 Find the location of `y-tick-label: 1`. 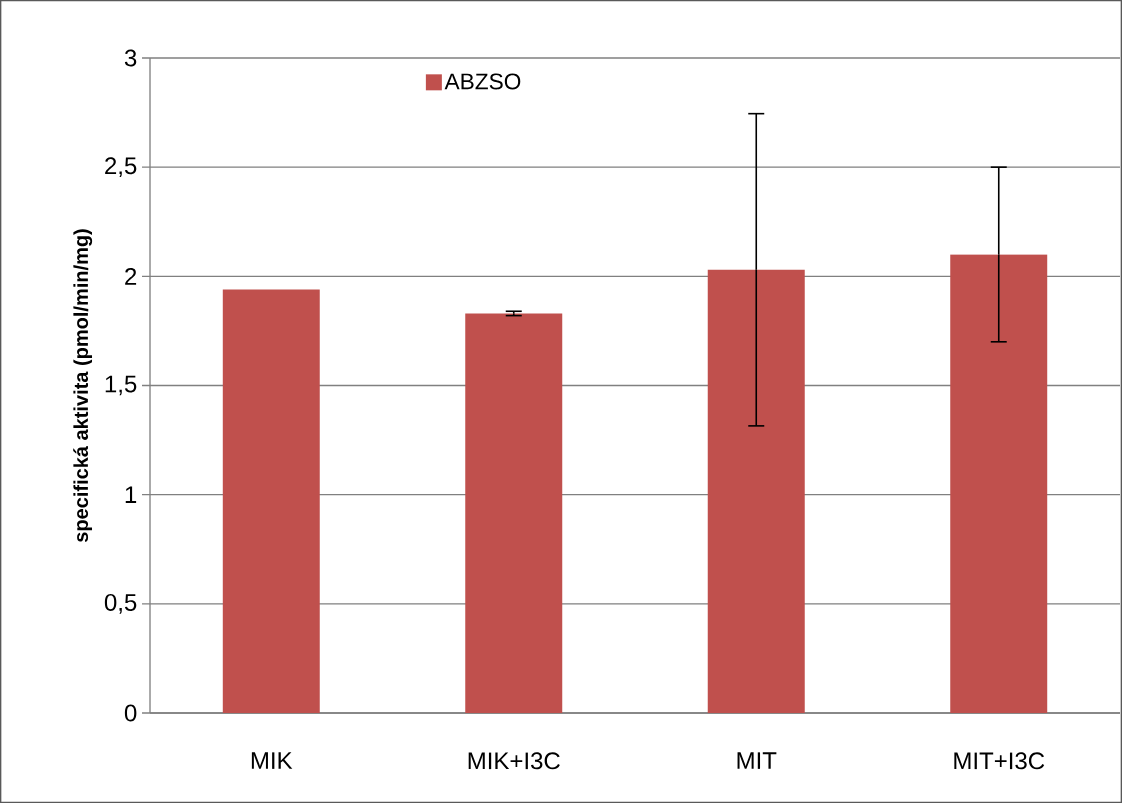

y-tick-label: 1 is located at coordinates (131, 494).